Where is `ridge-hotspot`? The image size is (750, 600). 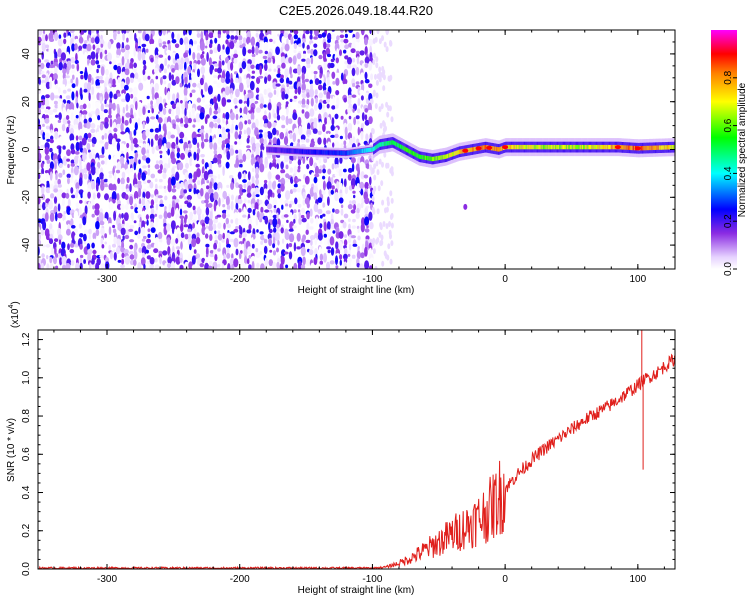
ridge-hotspot is located at coordinates (478, 148).